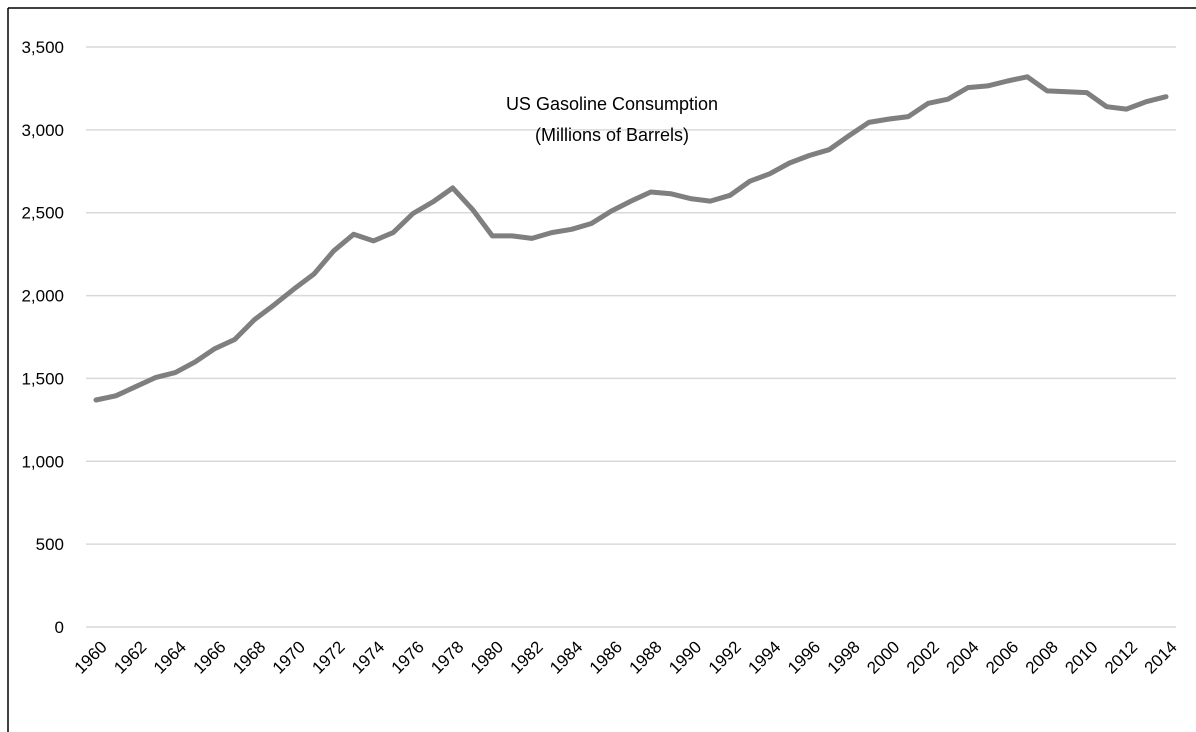 The height and width of the screenshot is (732, 1196). Describe the element at coordinates (42, 296) in the screenshot. I see `y-tick-label: 2,000` at that location.